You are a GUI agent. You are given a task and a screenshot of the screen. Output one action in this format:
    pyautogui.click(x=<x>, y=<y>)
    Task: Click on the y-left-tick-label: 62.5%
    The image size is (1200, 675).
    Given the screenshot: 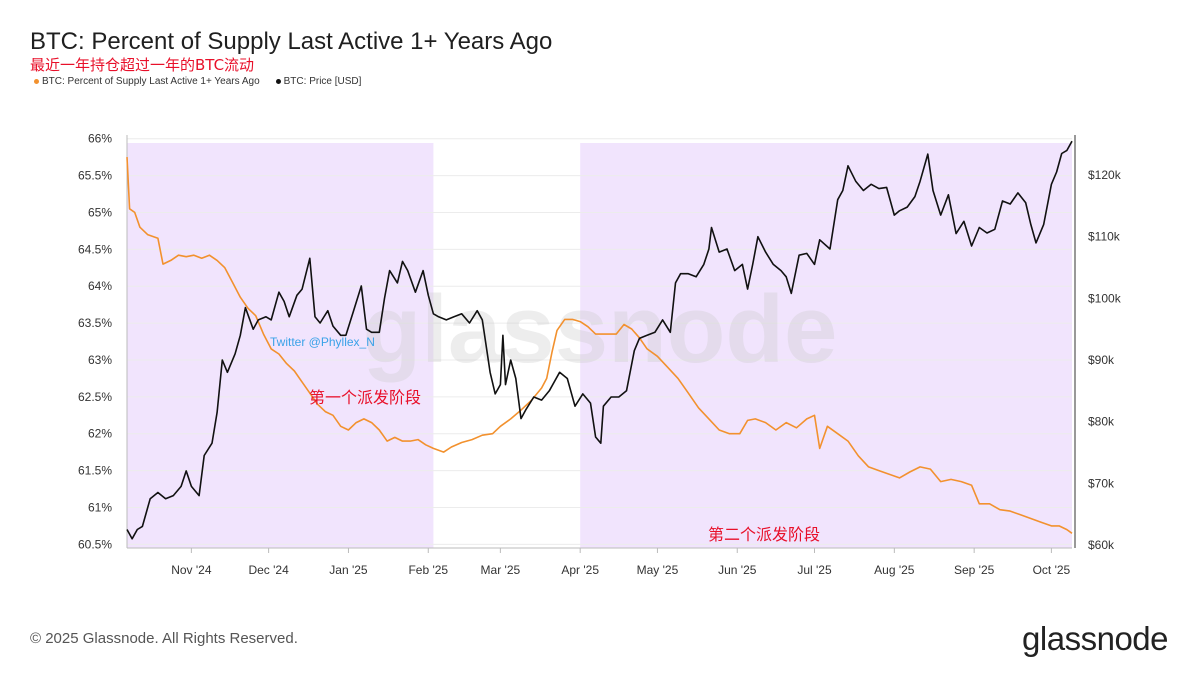 What is the action you would take?
    pyautogui.click(x=95, y=397)
    